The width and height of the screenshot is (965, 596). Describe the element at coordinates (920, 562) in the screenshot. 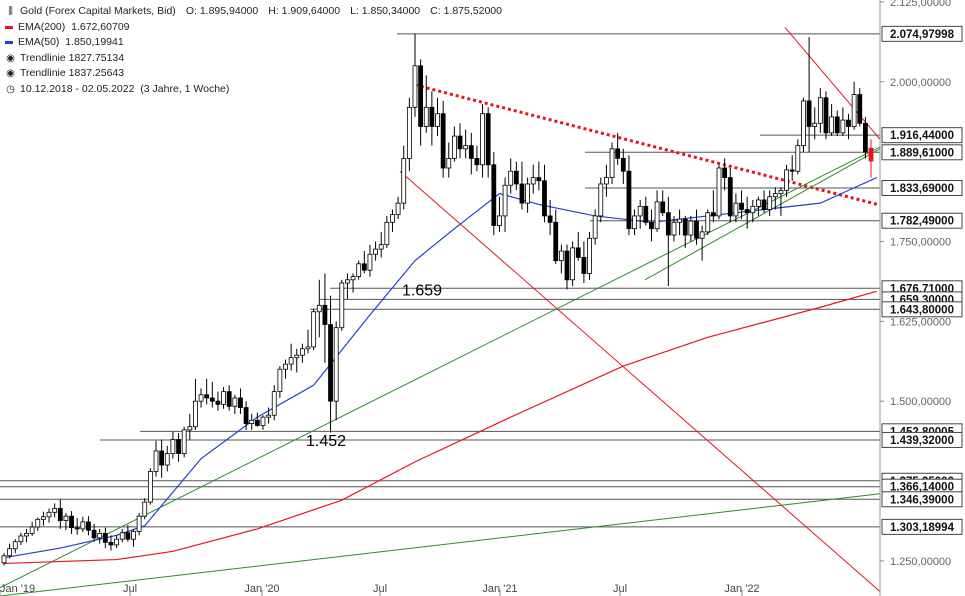

I see `y-tick-label: 1.250,00000` at that location.